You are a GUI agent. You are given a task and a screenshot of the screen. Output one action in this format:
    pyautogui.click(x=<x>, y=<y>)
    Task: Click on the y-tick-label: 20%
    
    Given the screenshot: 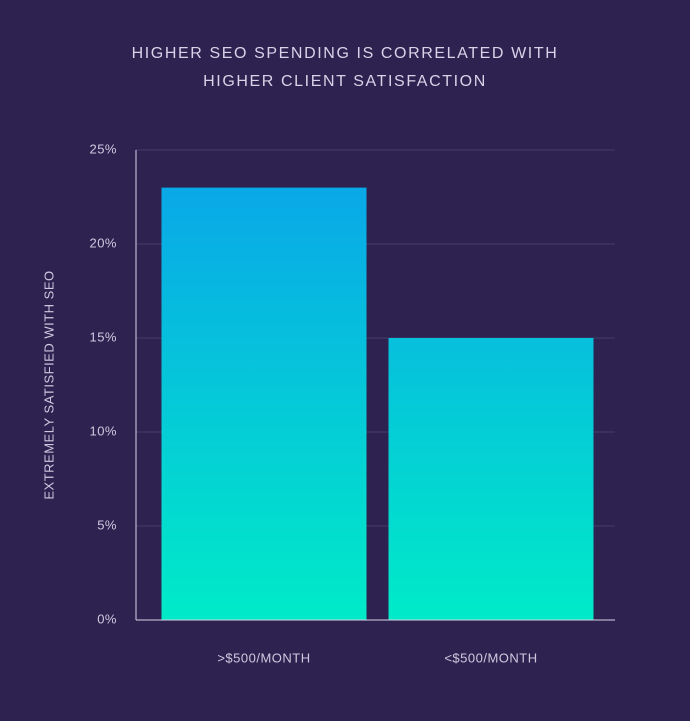 What is the action you would take?
    pyautogui.click(x=103, y=242)
    